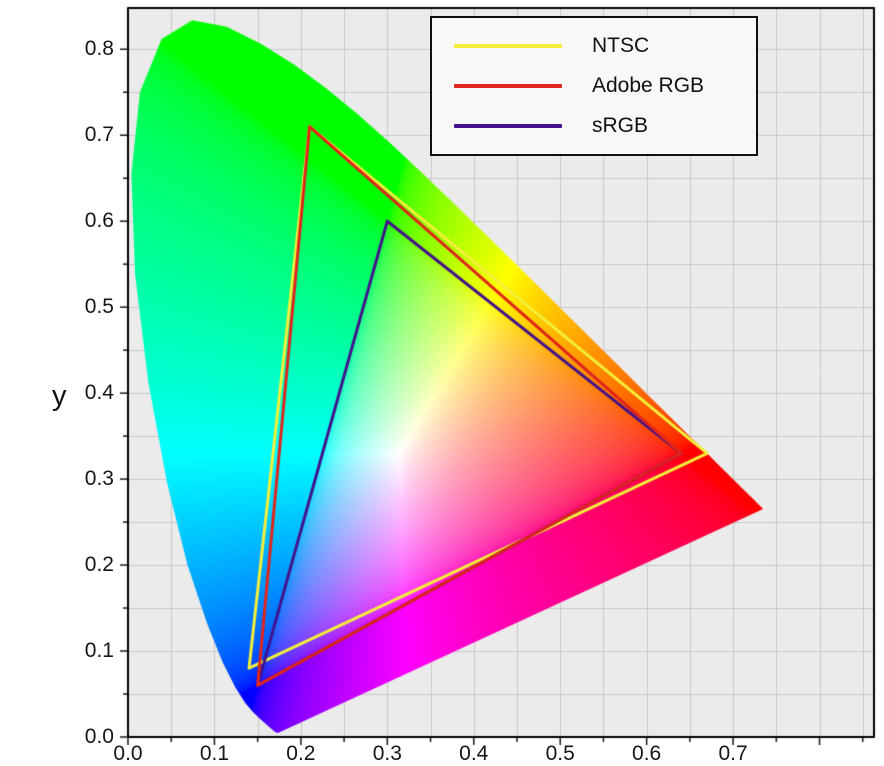  I want to click on legend-label-adobe-rgb: Adobe RGB, so click(648, 85).